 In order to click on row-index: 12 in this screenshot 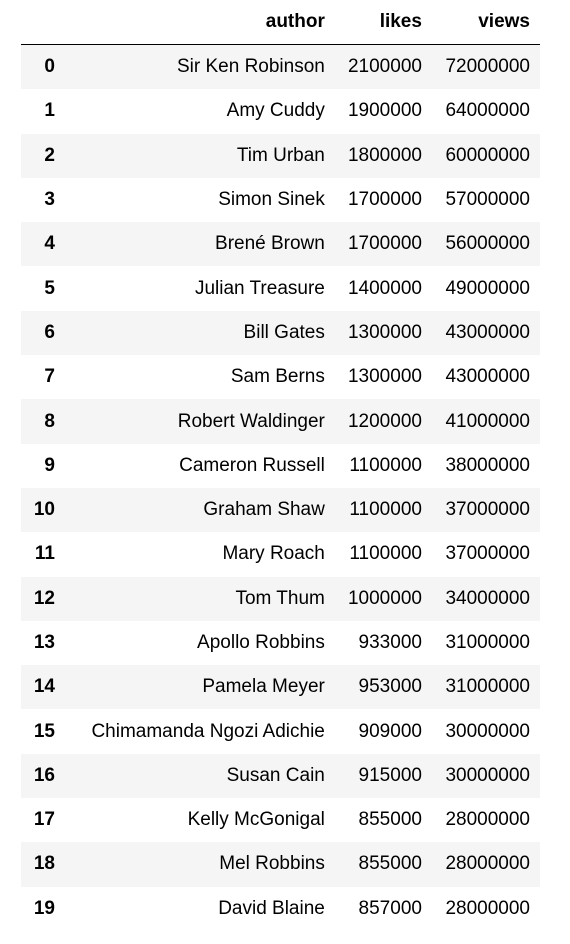, I will do `click(44, 598)`.